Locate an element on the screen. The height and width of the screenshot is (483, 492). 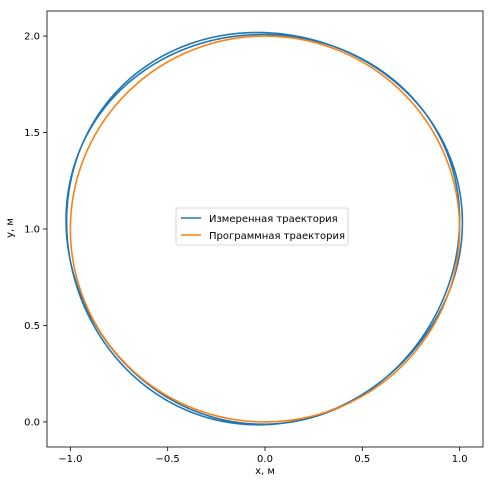
y-axis-label: y, м is located at coordinates (10, 228).